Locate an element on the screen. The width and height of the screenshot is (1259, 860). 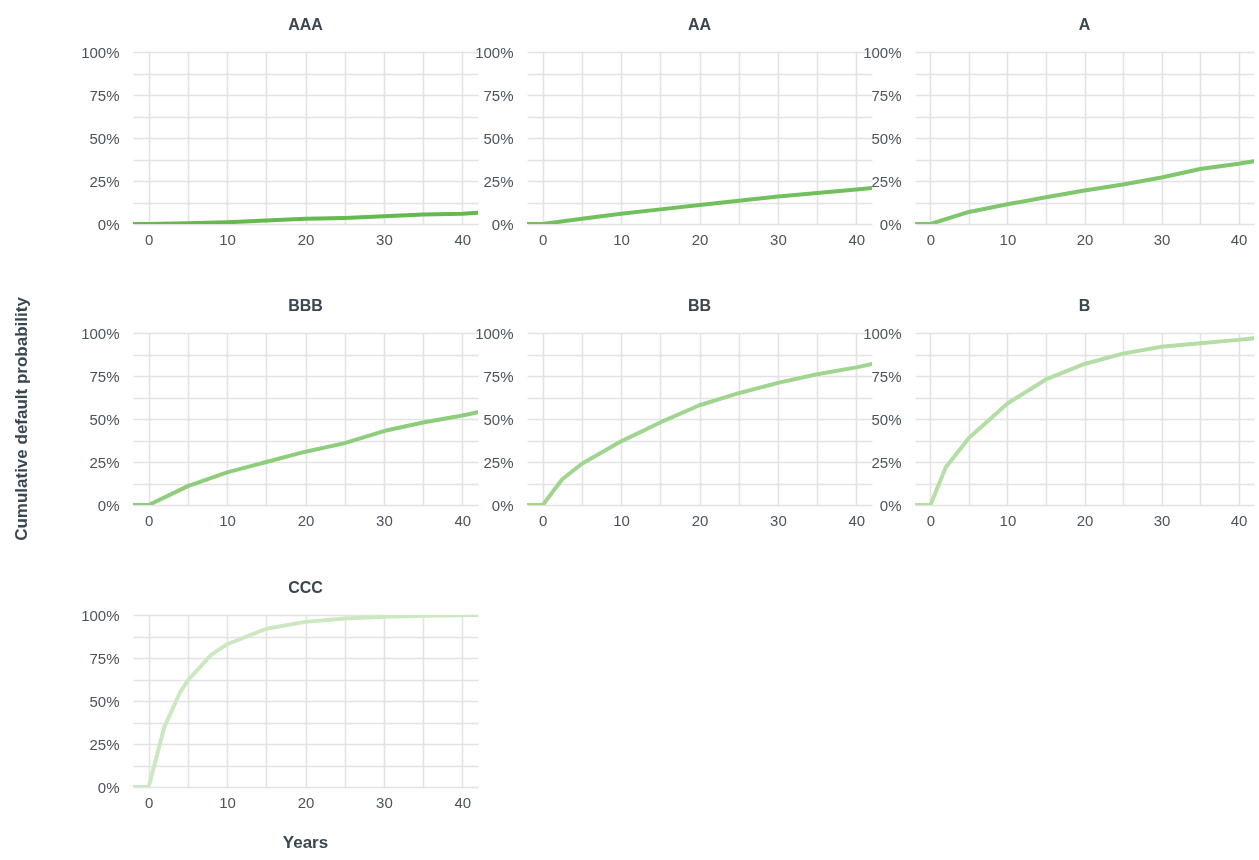
y-axis-title: Cumulative default probability is located at coordinates (22, 419).